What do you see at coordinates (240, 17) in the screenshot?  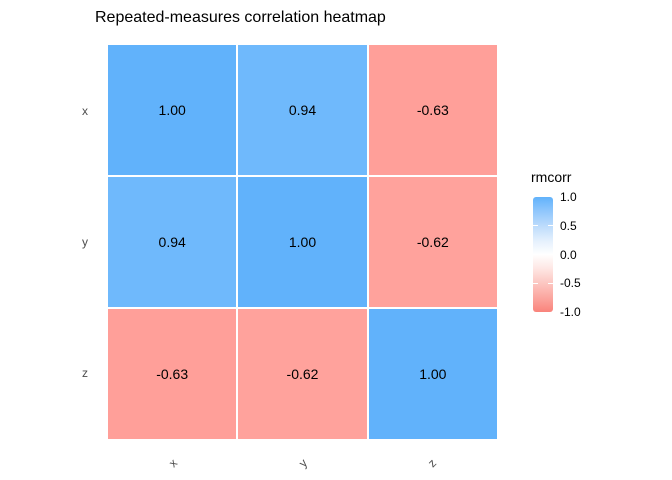 I see `chart-title: Repeated-measures correlation heatmap` at bounding box center [240, 17].